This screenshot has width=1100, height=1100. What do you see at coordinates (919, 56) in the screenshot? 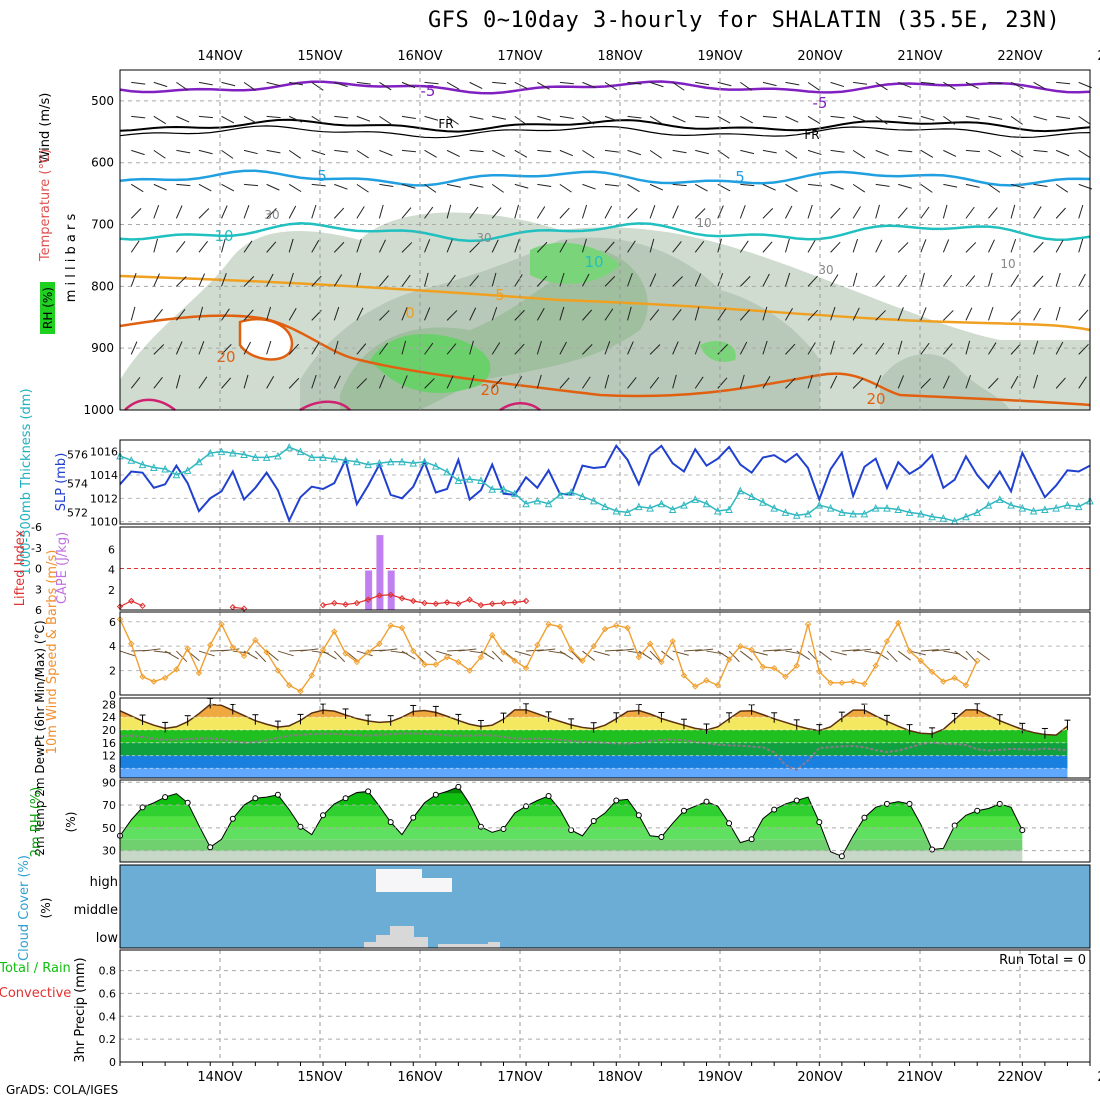
I see `date-label-top: 21NOV` at bounding box center [919, 56].